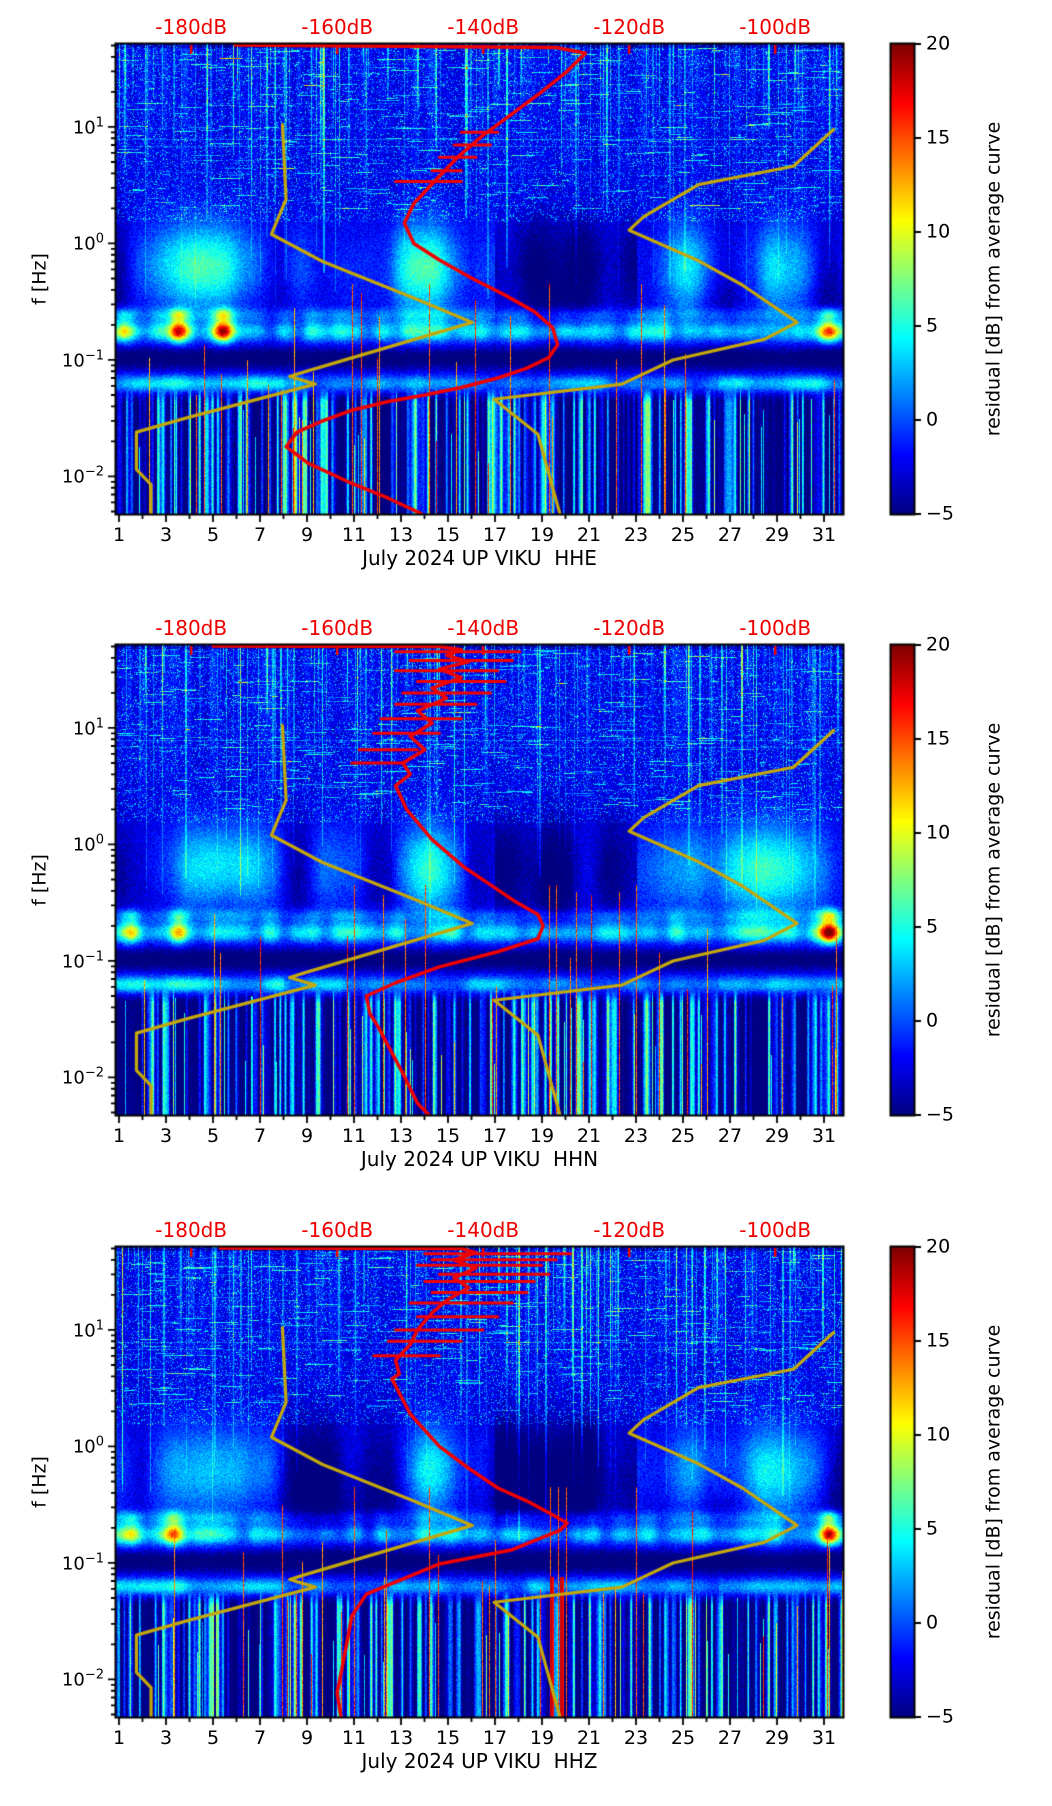 The image size is (1052, 1806). Describe the element at coordinates (479, 558) in the screenshot. I see `panel-title: July 2024 UP VIKU HHE` at that location.